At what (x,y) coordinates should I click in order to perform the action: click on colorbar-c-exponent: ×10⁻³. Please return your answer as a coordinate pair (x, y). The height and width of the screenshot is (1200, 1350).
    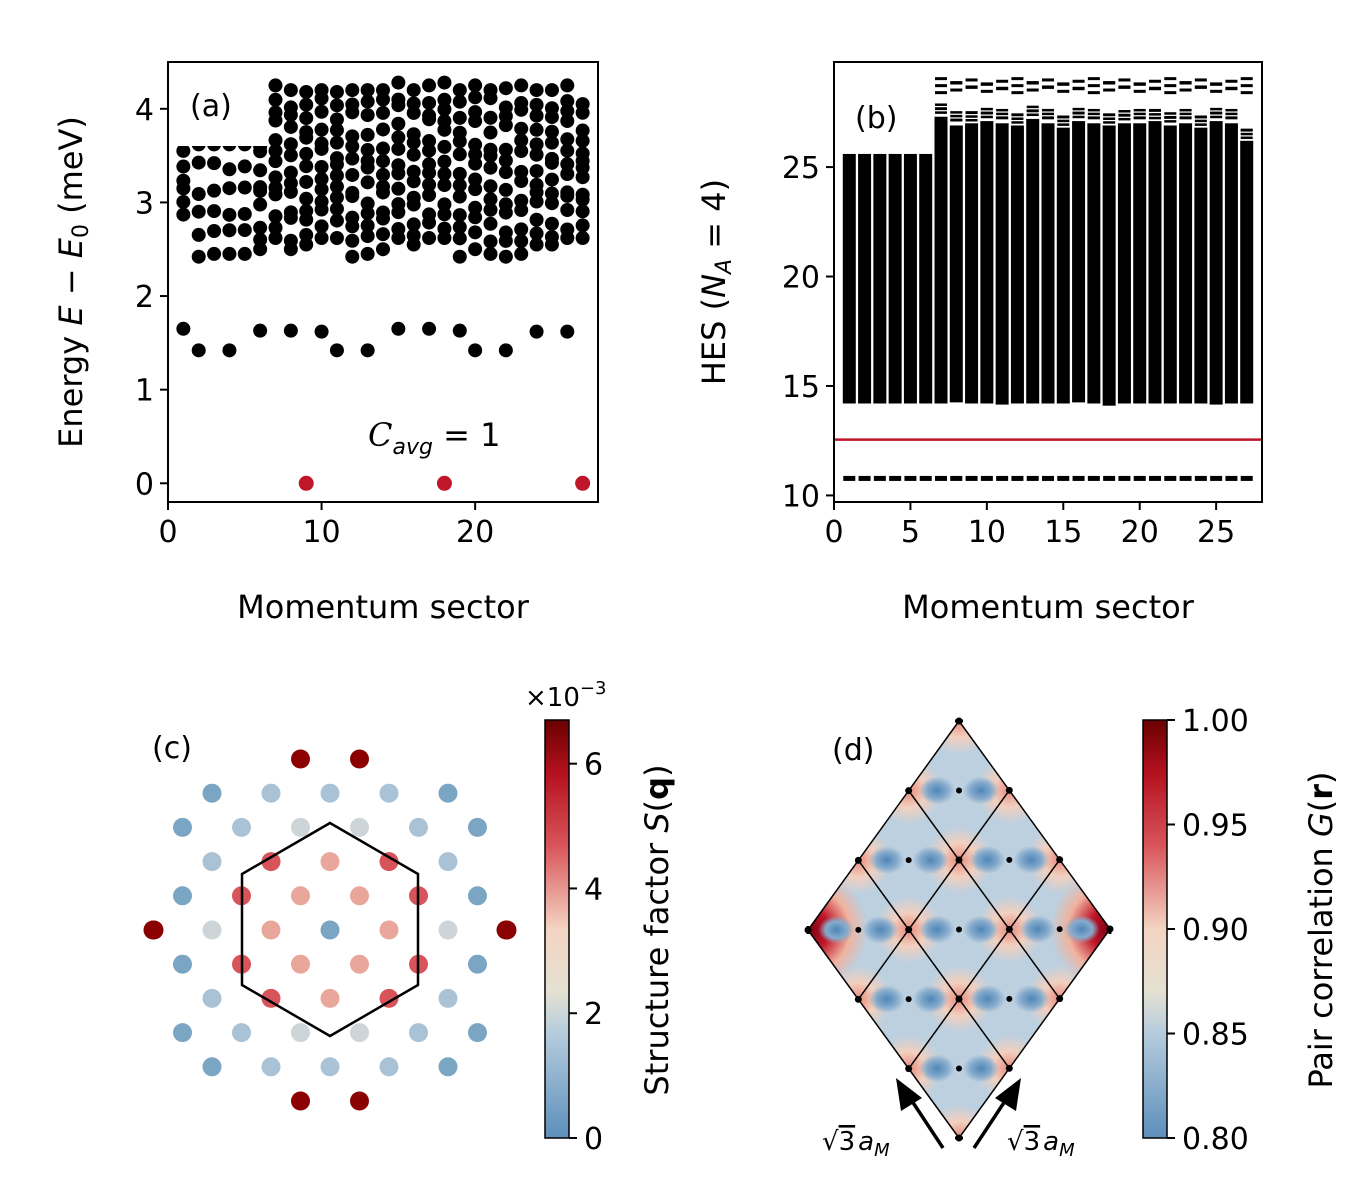
    Looking at the image, I should click on (565, 695).